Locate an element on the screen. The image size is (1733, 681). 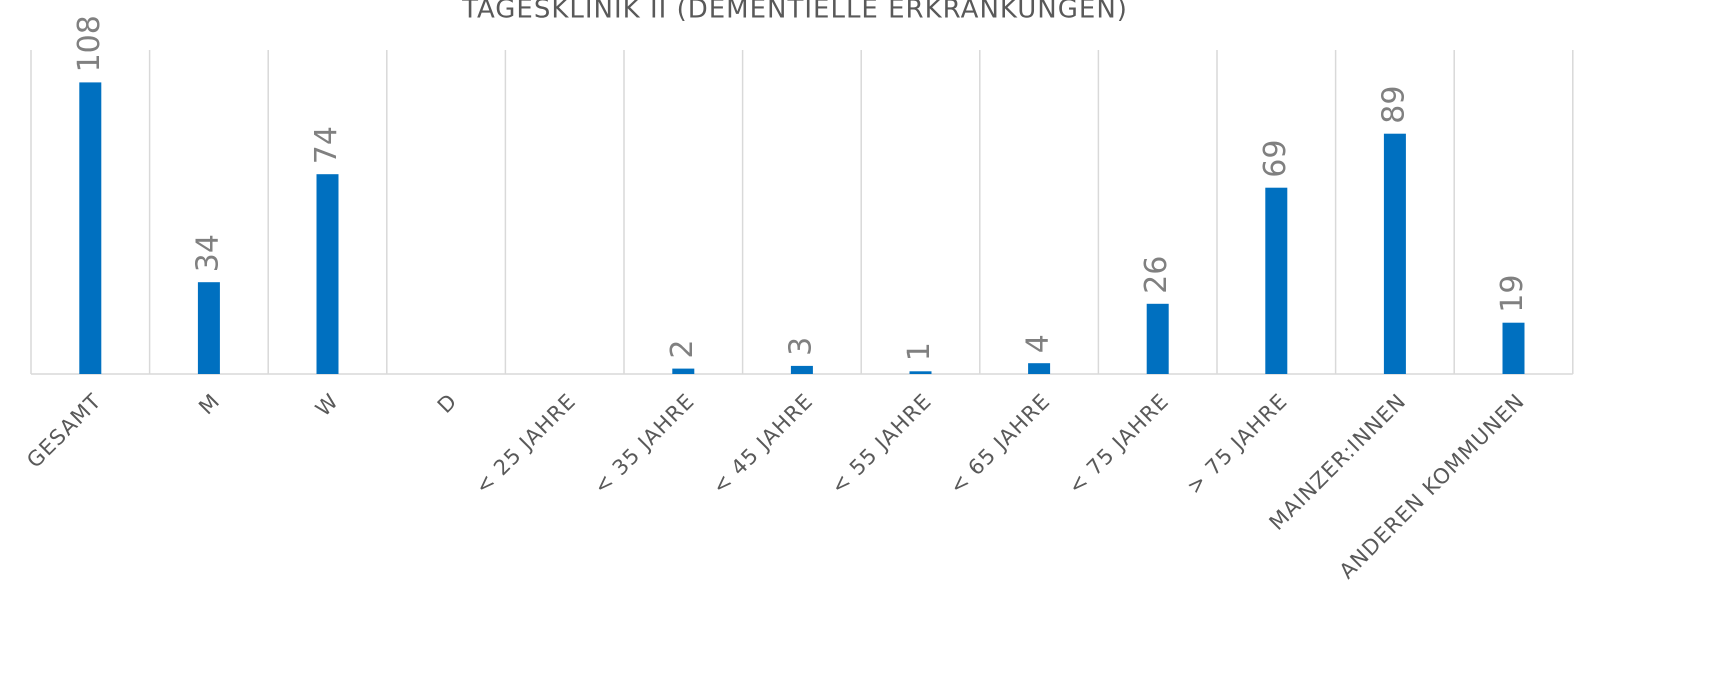
x-tick-label: > 75 JAHRE is located at coordinates (1237, 444).